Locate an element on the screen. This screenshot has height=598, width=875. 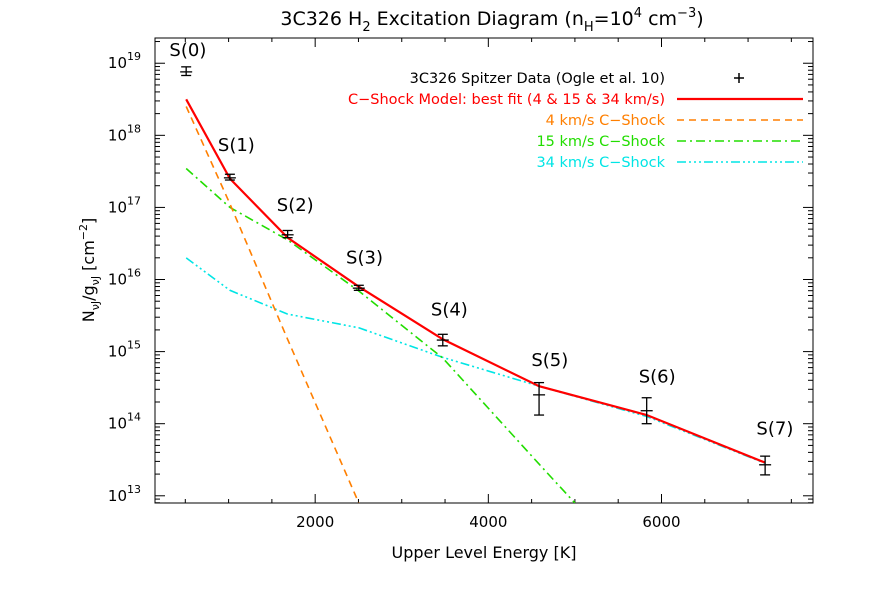
point-label: S(5) is located at coordinates (549, 360).